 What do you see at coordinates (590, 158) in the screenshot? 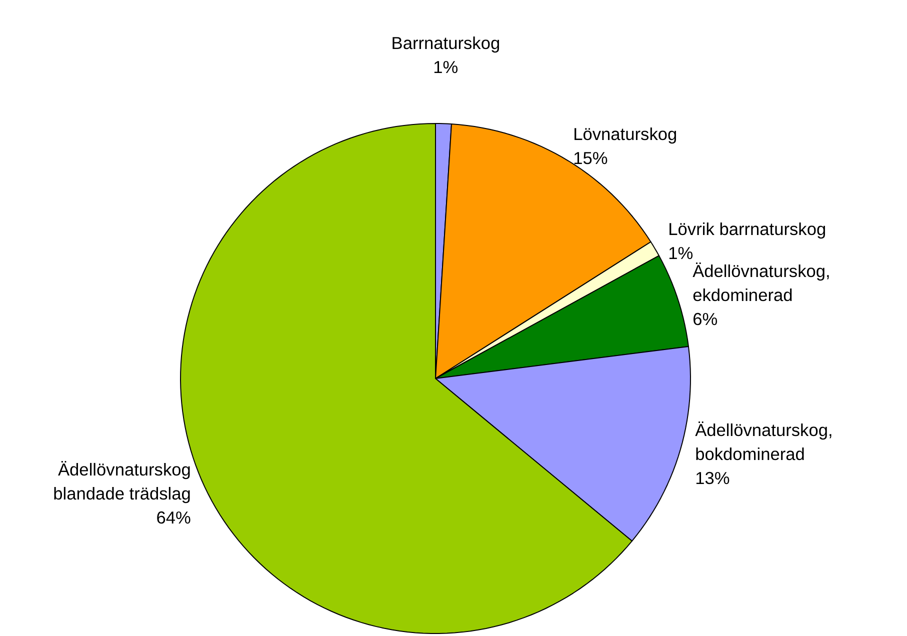
I see `data-label: 15%` at bounding box center [590, 158].